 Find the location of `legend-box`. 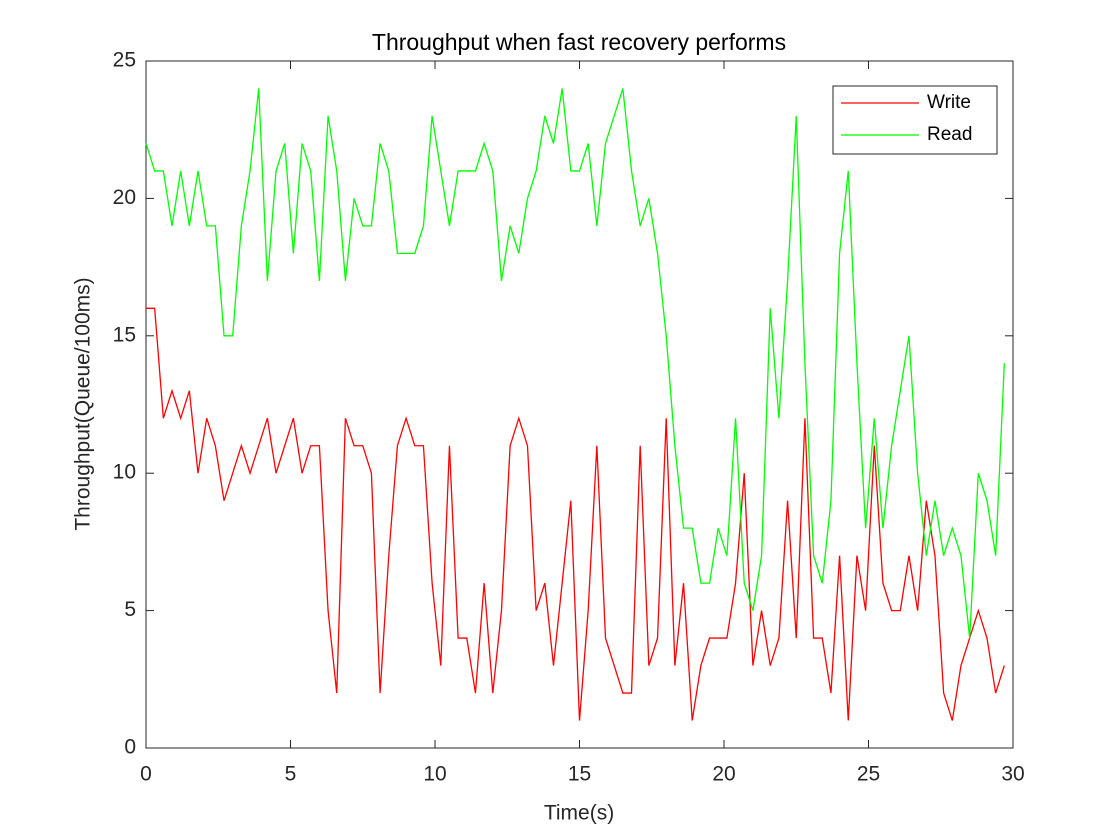

legend-box is located at coordinates (915, 120).